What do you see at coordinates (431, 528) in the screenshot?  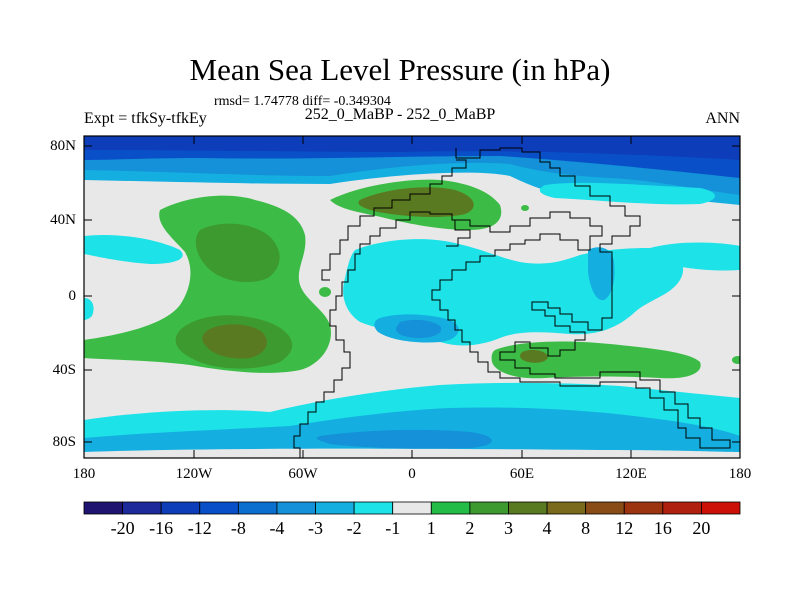 I see `colorbar-label: 1` at bounding box center [431, 528].